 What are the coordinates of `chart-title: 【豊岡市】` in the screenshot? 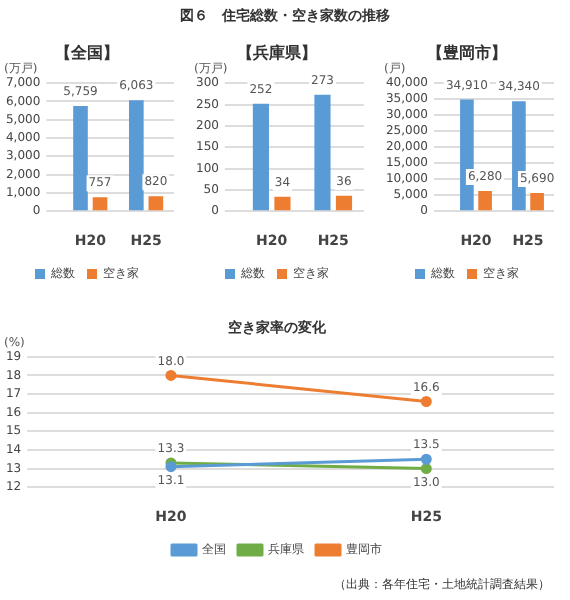 It's located at (467, 51).